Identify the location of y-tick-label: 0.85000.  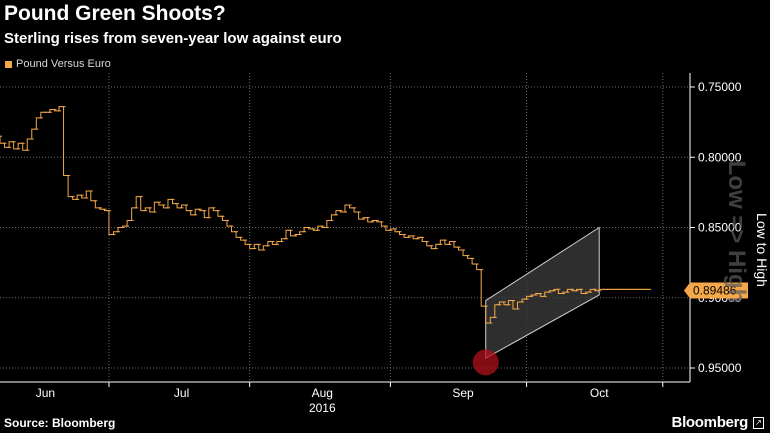
(720, 228).